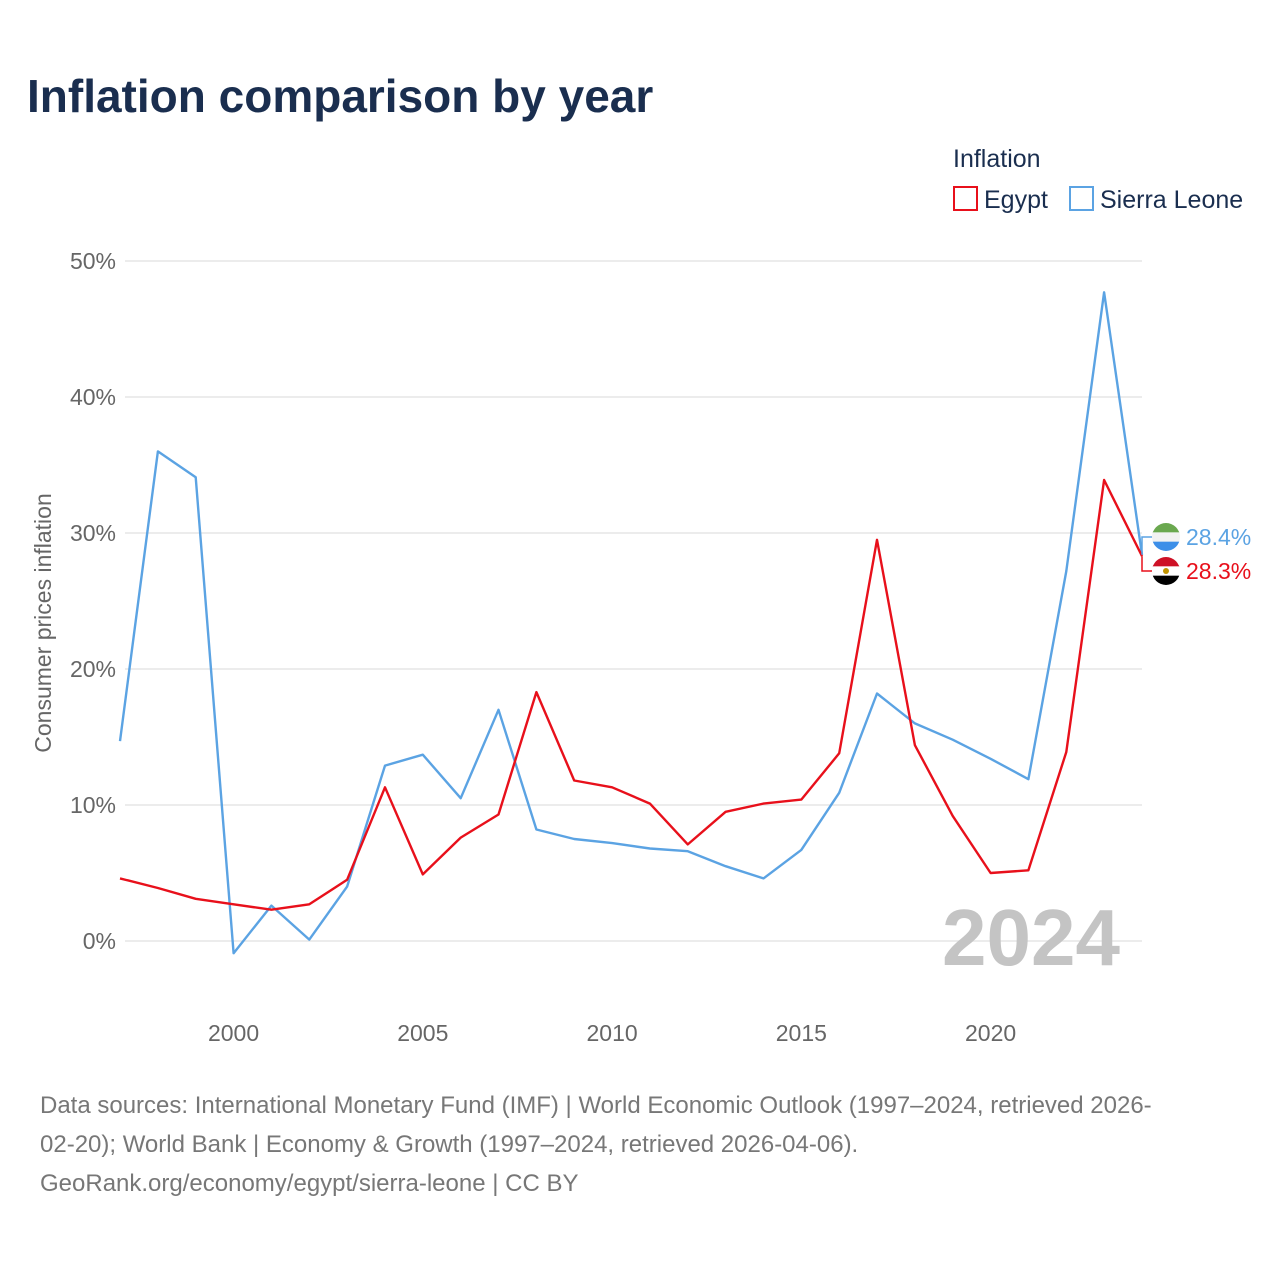 This screenshot has height=1280, width=1280. What do you see at coordinates (99, 941) in the screenshot?
I see `y-tick-label: 0%` at bounding box center [99, 941].